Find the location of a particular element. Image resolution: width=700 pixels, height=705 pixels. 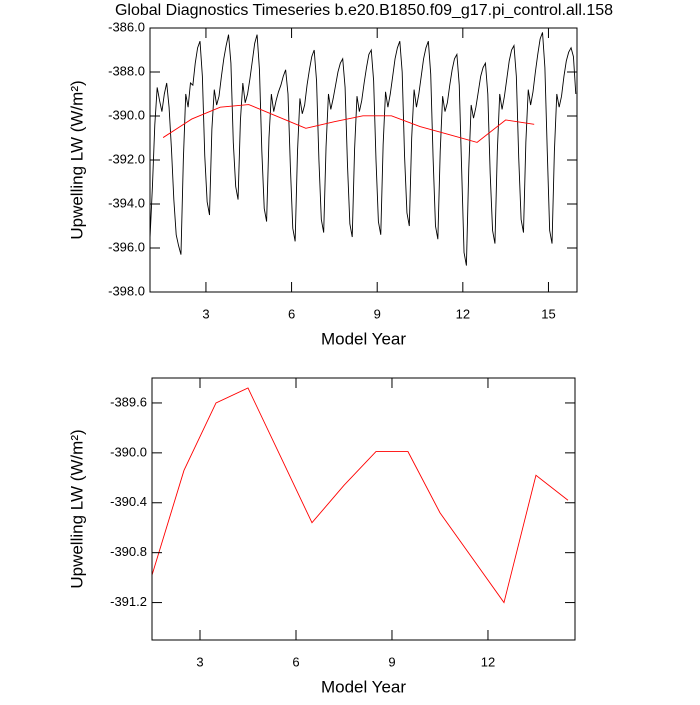

y-tick-label: -390.4 is located at coordinates (128, 501).